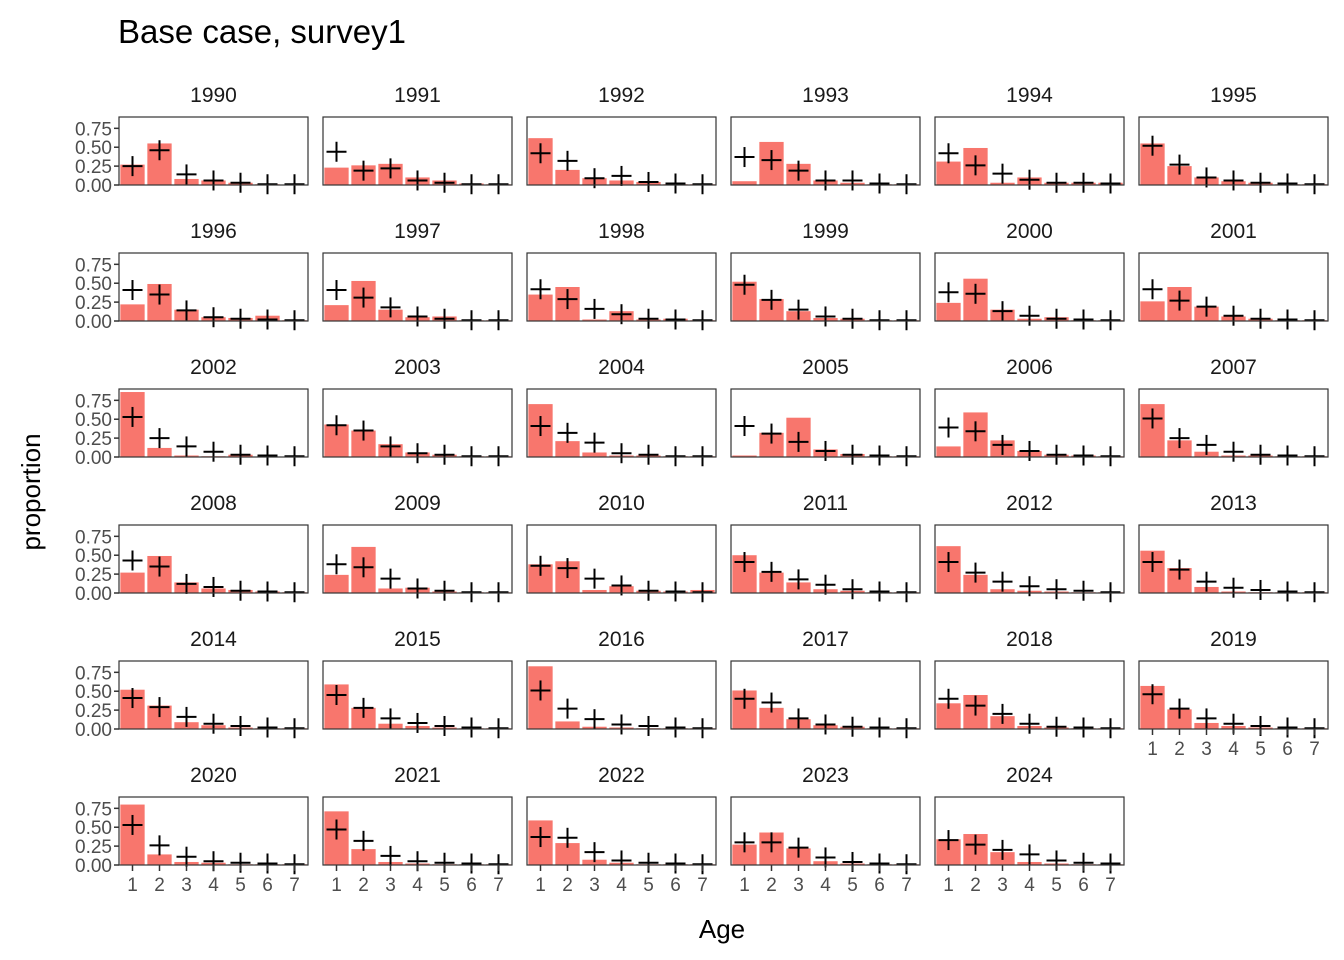 The width and height of the screenshot is (1344, 960). What do you see at coordinates (192, 412) in the screenshot?
I see `panel-2002: 2002 0.000.250.500.75` at bounding box center [192, 412].